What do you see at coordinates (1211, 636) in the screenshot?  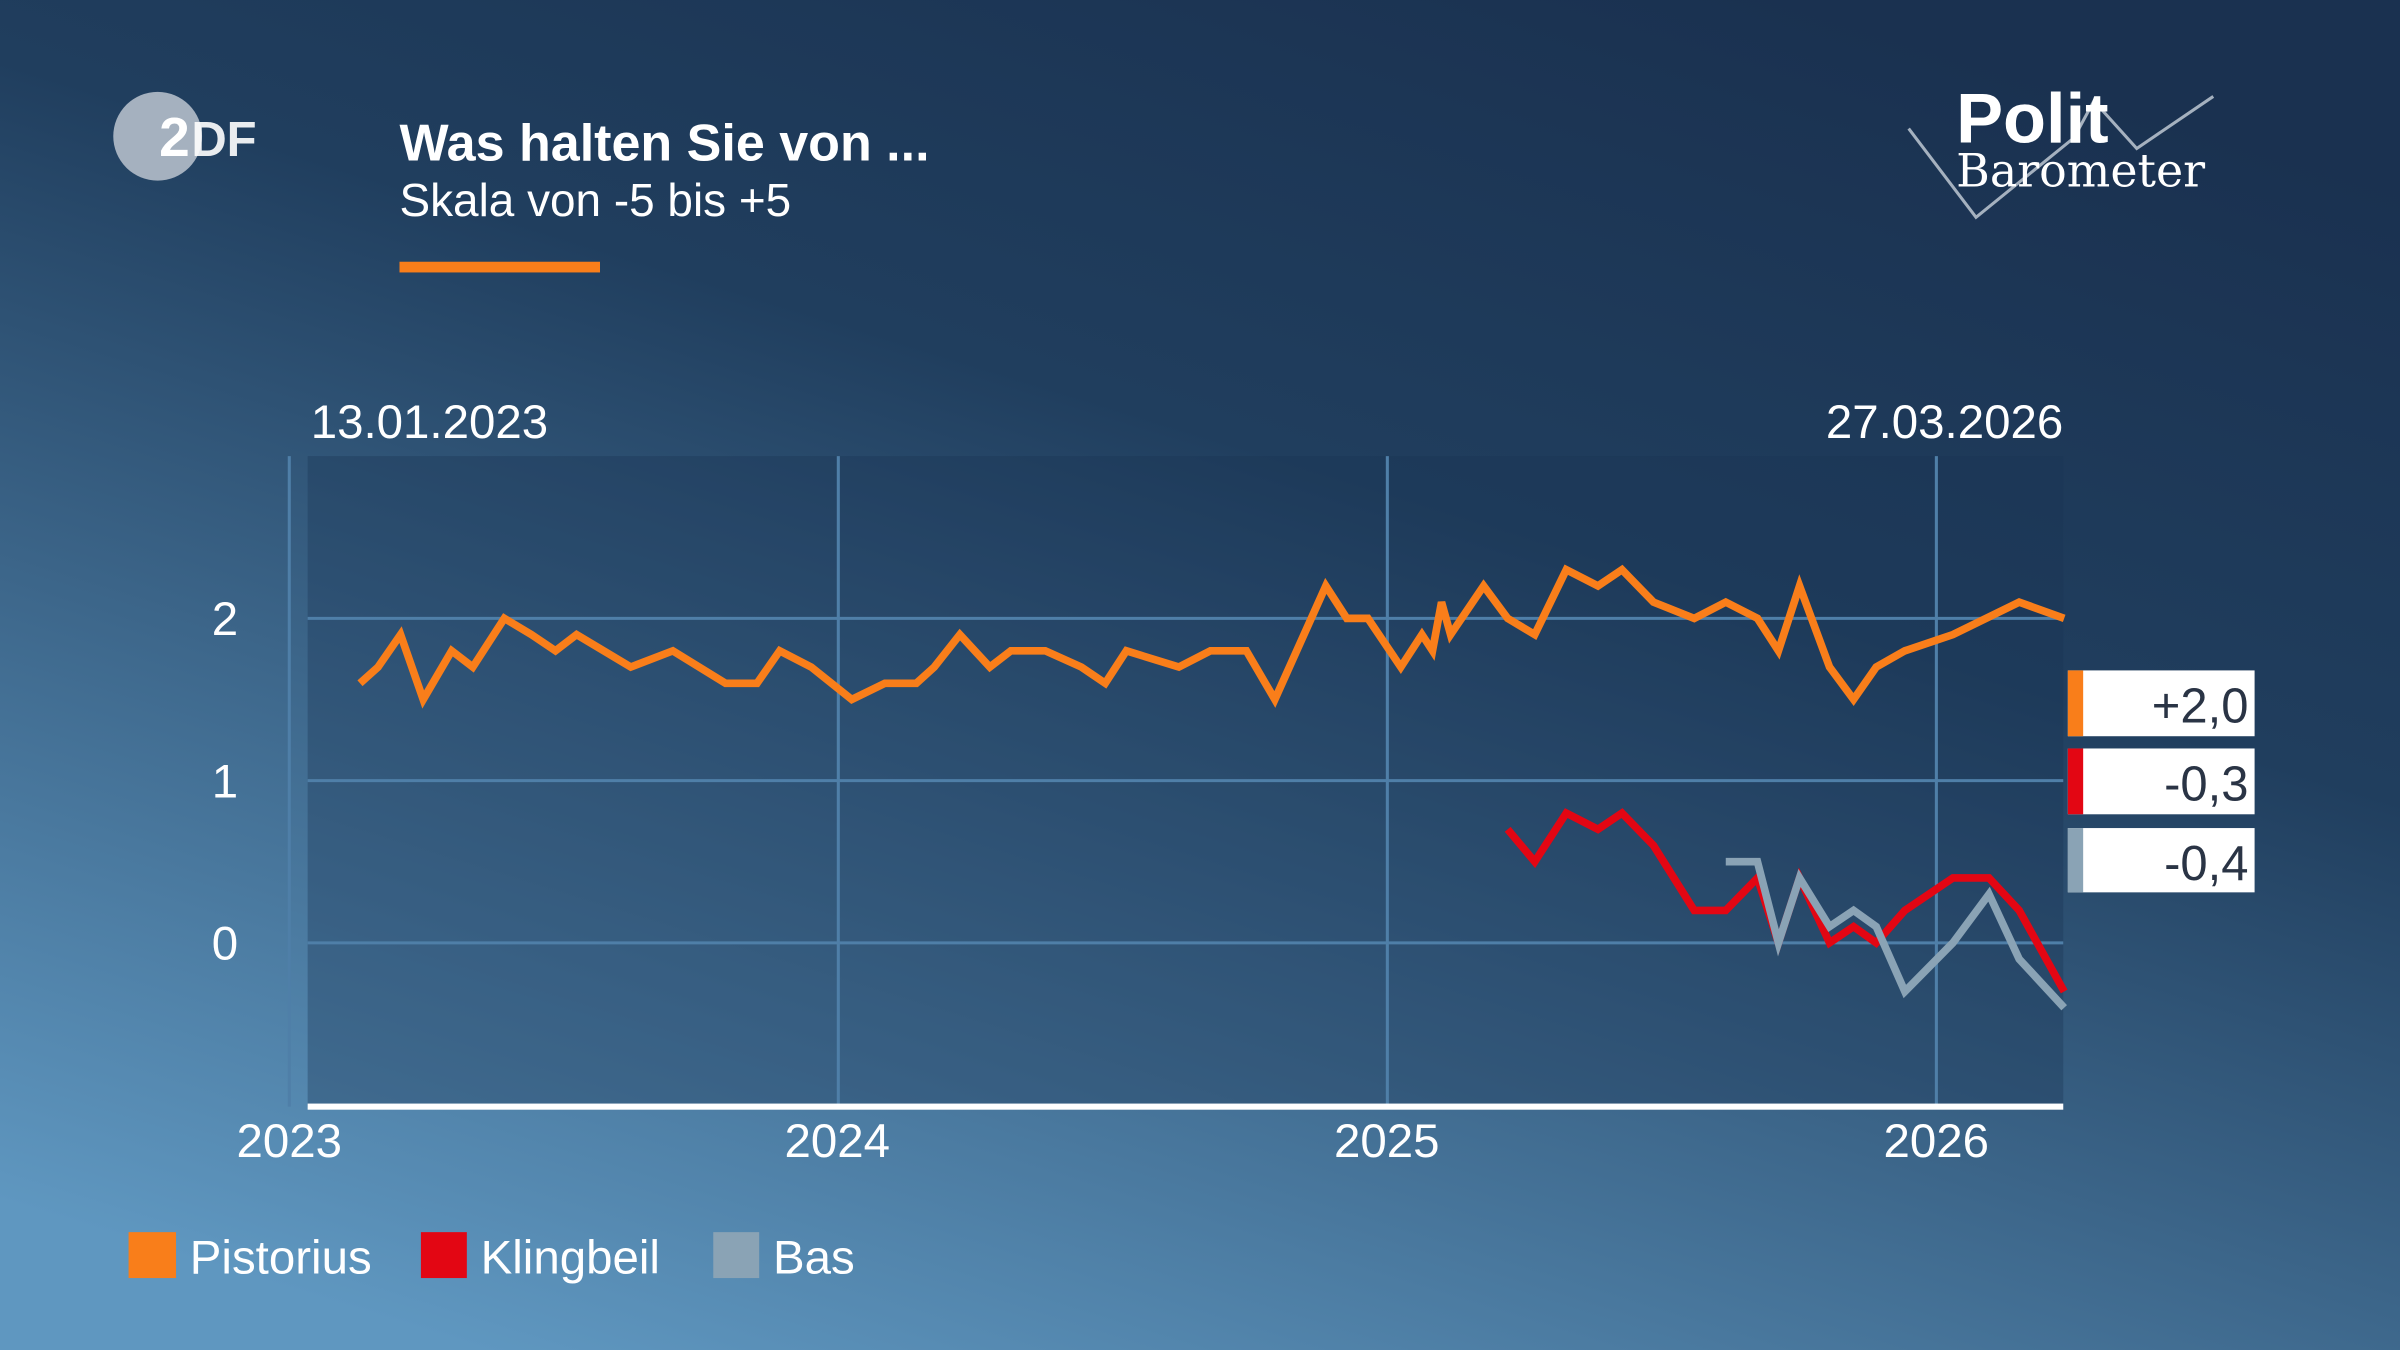 I see `series-line-pistorius` at bounding box center [1211, 636].